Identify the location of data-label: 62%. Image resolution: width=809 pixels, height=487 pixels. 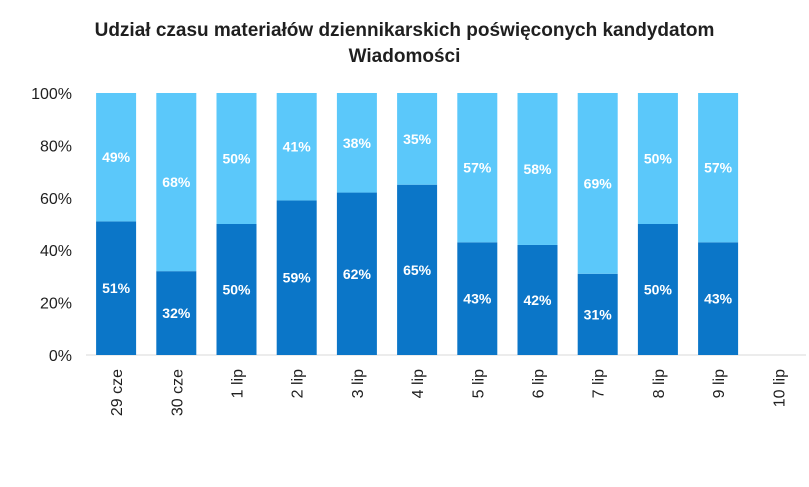
(357, 274).